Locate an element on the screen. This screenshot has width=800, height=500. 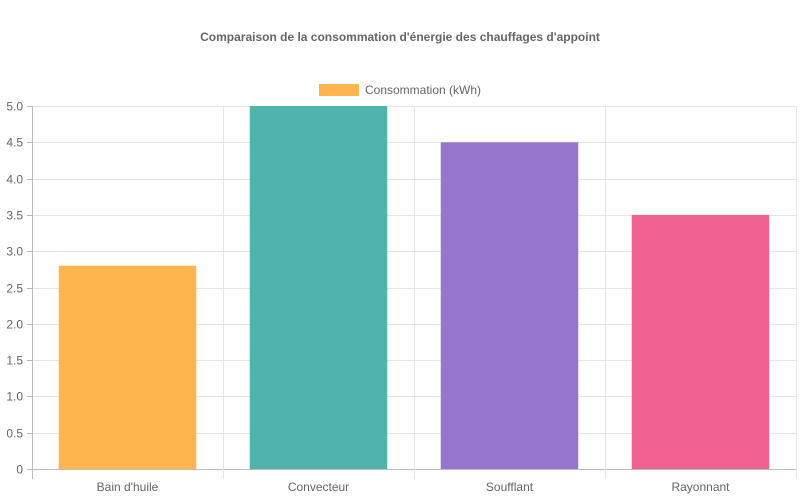
y-tick-label: 4.0 is located at coordinates (14, 180).